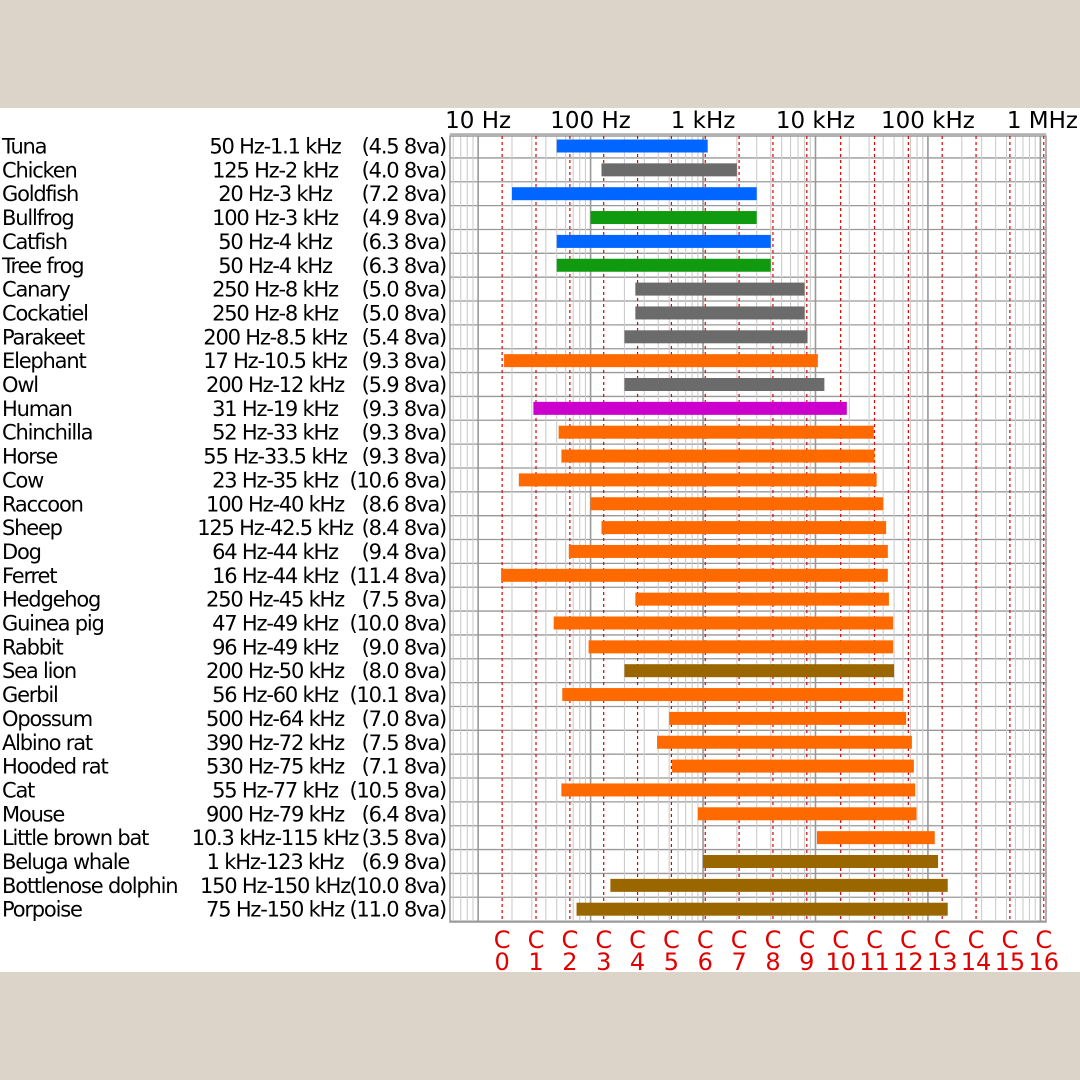 Image resolution: width=1080 pixels, height=1080 pixels. Describe the element at coordinates (275, 910) in the screenshot. I see `range-label: 75 Hz-150 kHz` at that location.